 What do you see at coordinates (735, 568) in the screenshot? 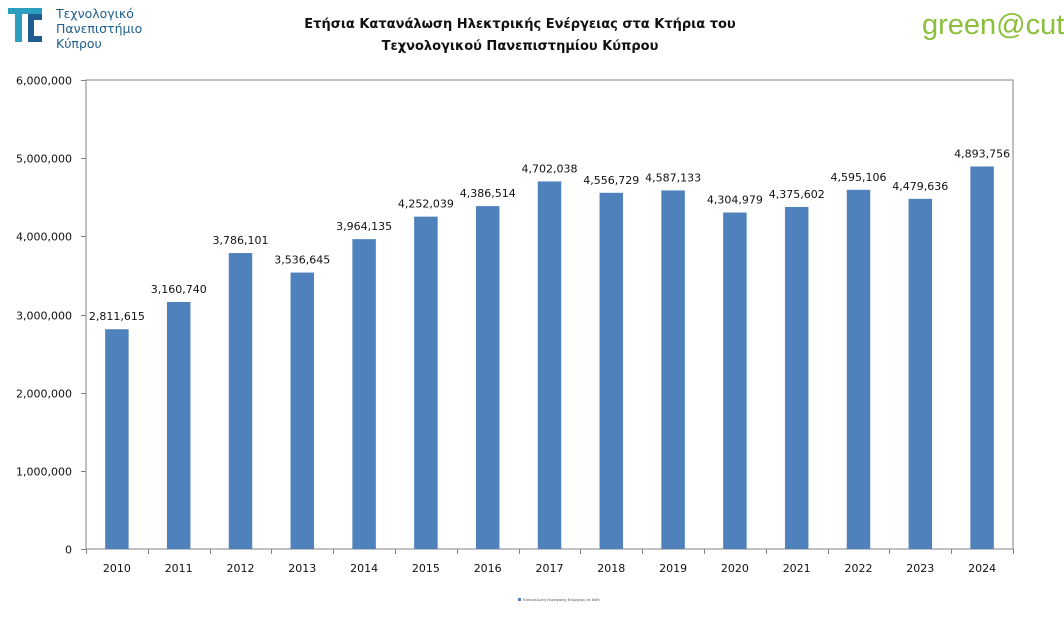
I see `x-axis-tick-label: 2020` at bounding box center [735, 568].